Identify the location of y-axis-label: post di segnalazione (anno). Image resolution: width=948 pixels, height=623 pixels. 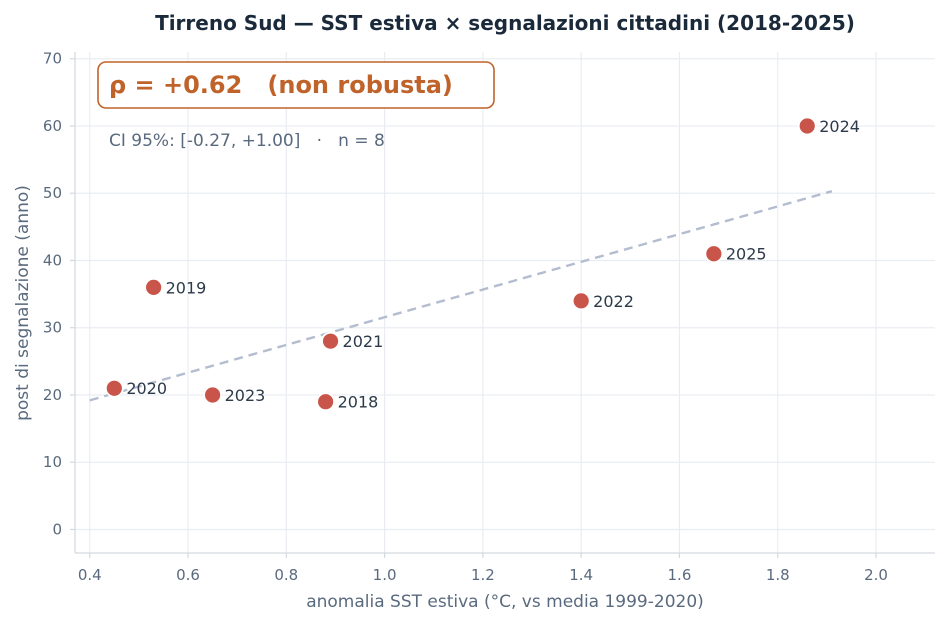
(23, 303).